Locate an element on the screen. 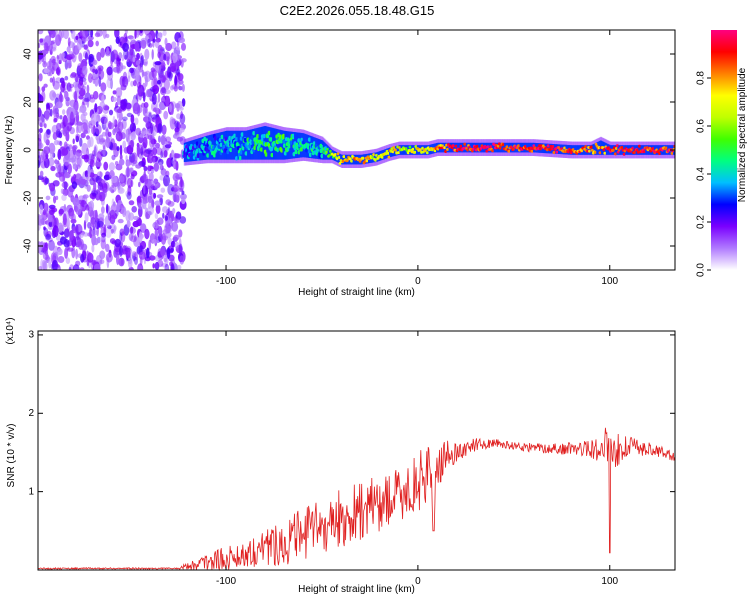 The image size is (750, 605). colorbar-tick-label: 0.0 is located at coordinates (701, 270).